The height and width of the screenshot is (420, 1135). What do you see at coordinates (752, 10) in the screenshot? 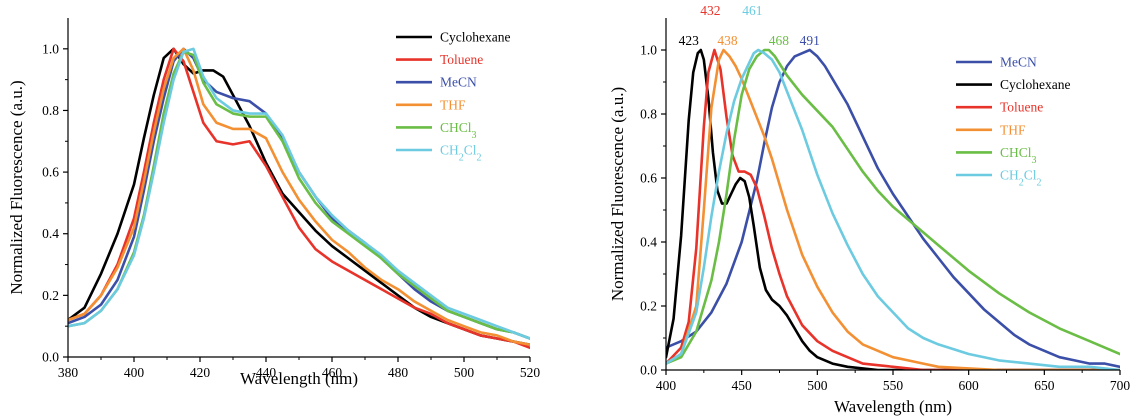
I see `peak-label-461: 461` at bounding box center [752, 10].